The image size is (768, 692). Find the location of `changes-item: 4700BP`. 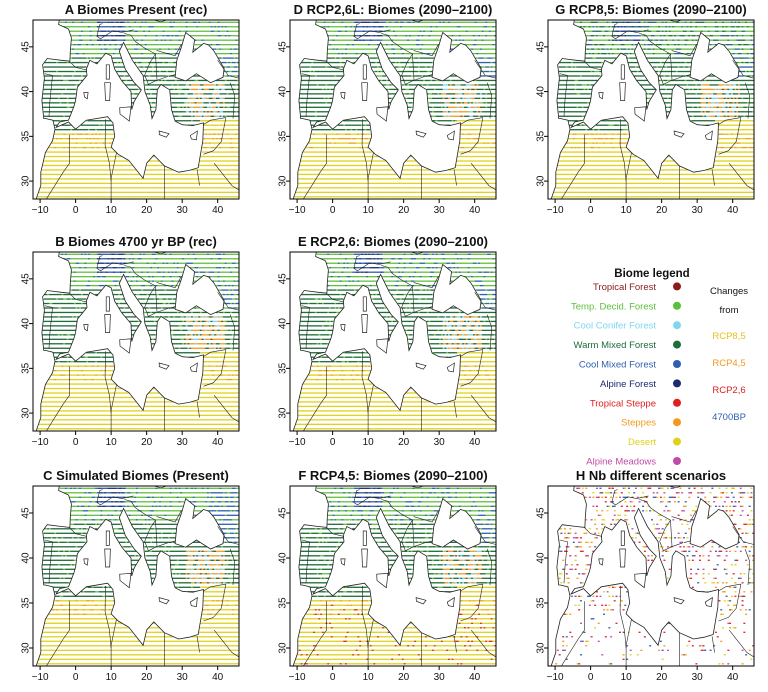

changes-item: 4700BP is located at coordinates (729, 417).